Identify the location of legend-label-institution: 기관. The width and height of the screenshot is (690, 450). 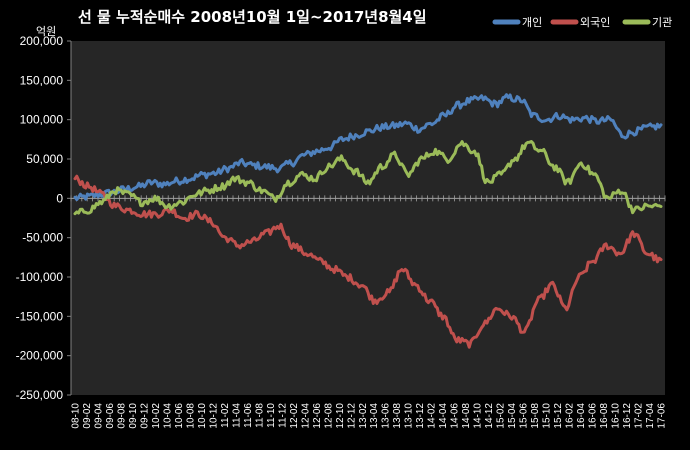
(662, 22).